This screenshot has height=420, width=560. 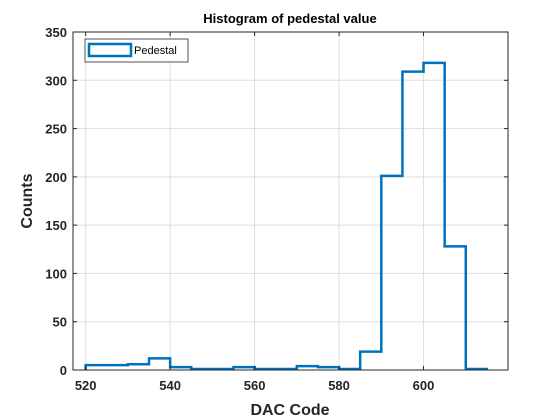 I want to click on x-tick-label: 560, so click(x=255, y=385).